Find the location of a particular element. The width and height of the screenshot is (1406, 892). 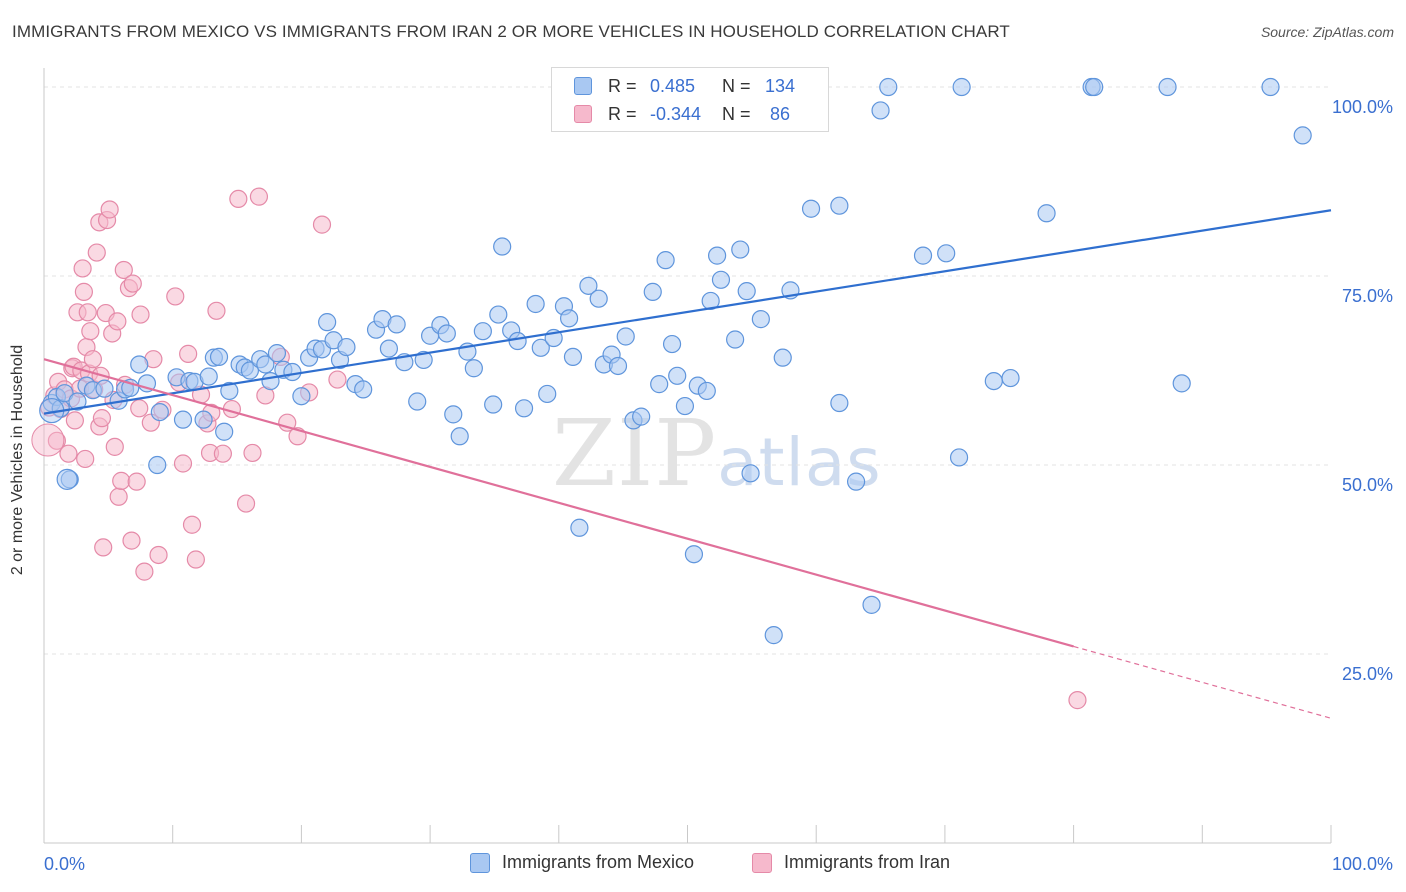

legend-row-mexico: R = 0.485 N = 134 is located at coordinates (688, 86).